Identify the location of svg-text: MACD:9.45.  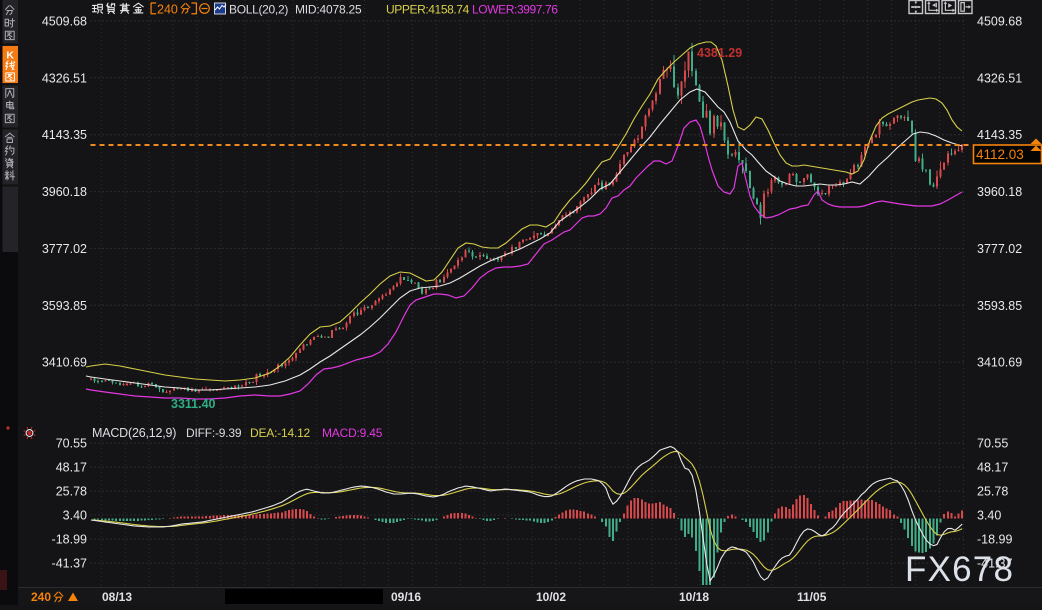
(352, 433).